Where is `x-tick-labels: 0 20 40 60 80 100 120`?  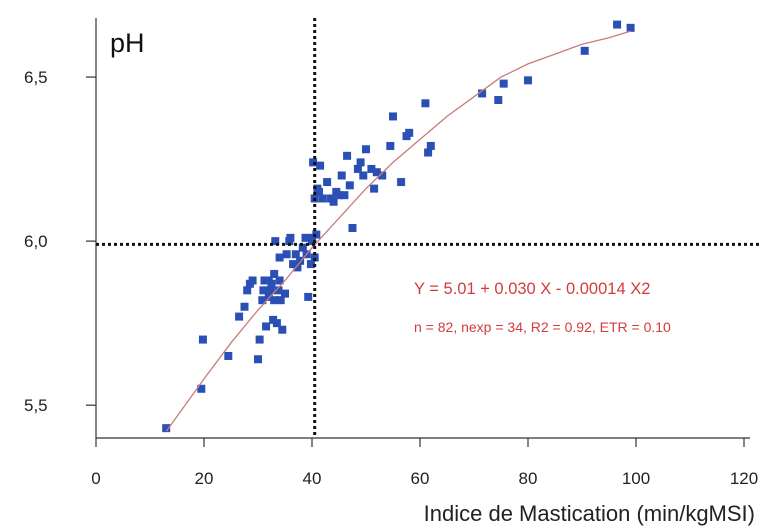 x-tick-labels: 0 20 40 60 80 100 120 is located at coordinates (424, 478).